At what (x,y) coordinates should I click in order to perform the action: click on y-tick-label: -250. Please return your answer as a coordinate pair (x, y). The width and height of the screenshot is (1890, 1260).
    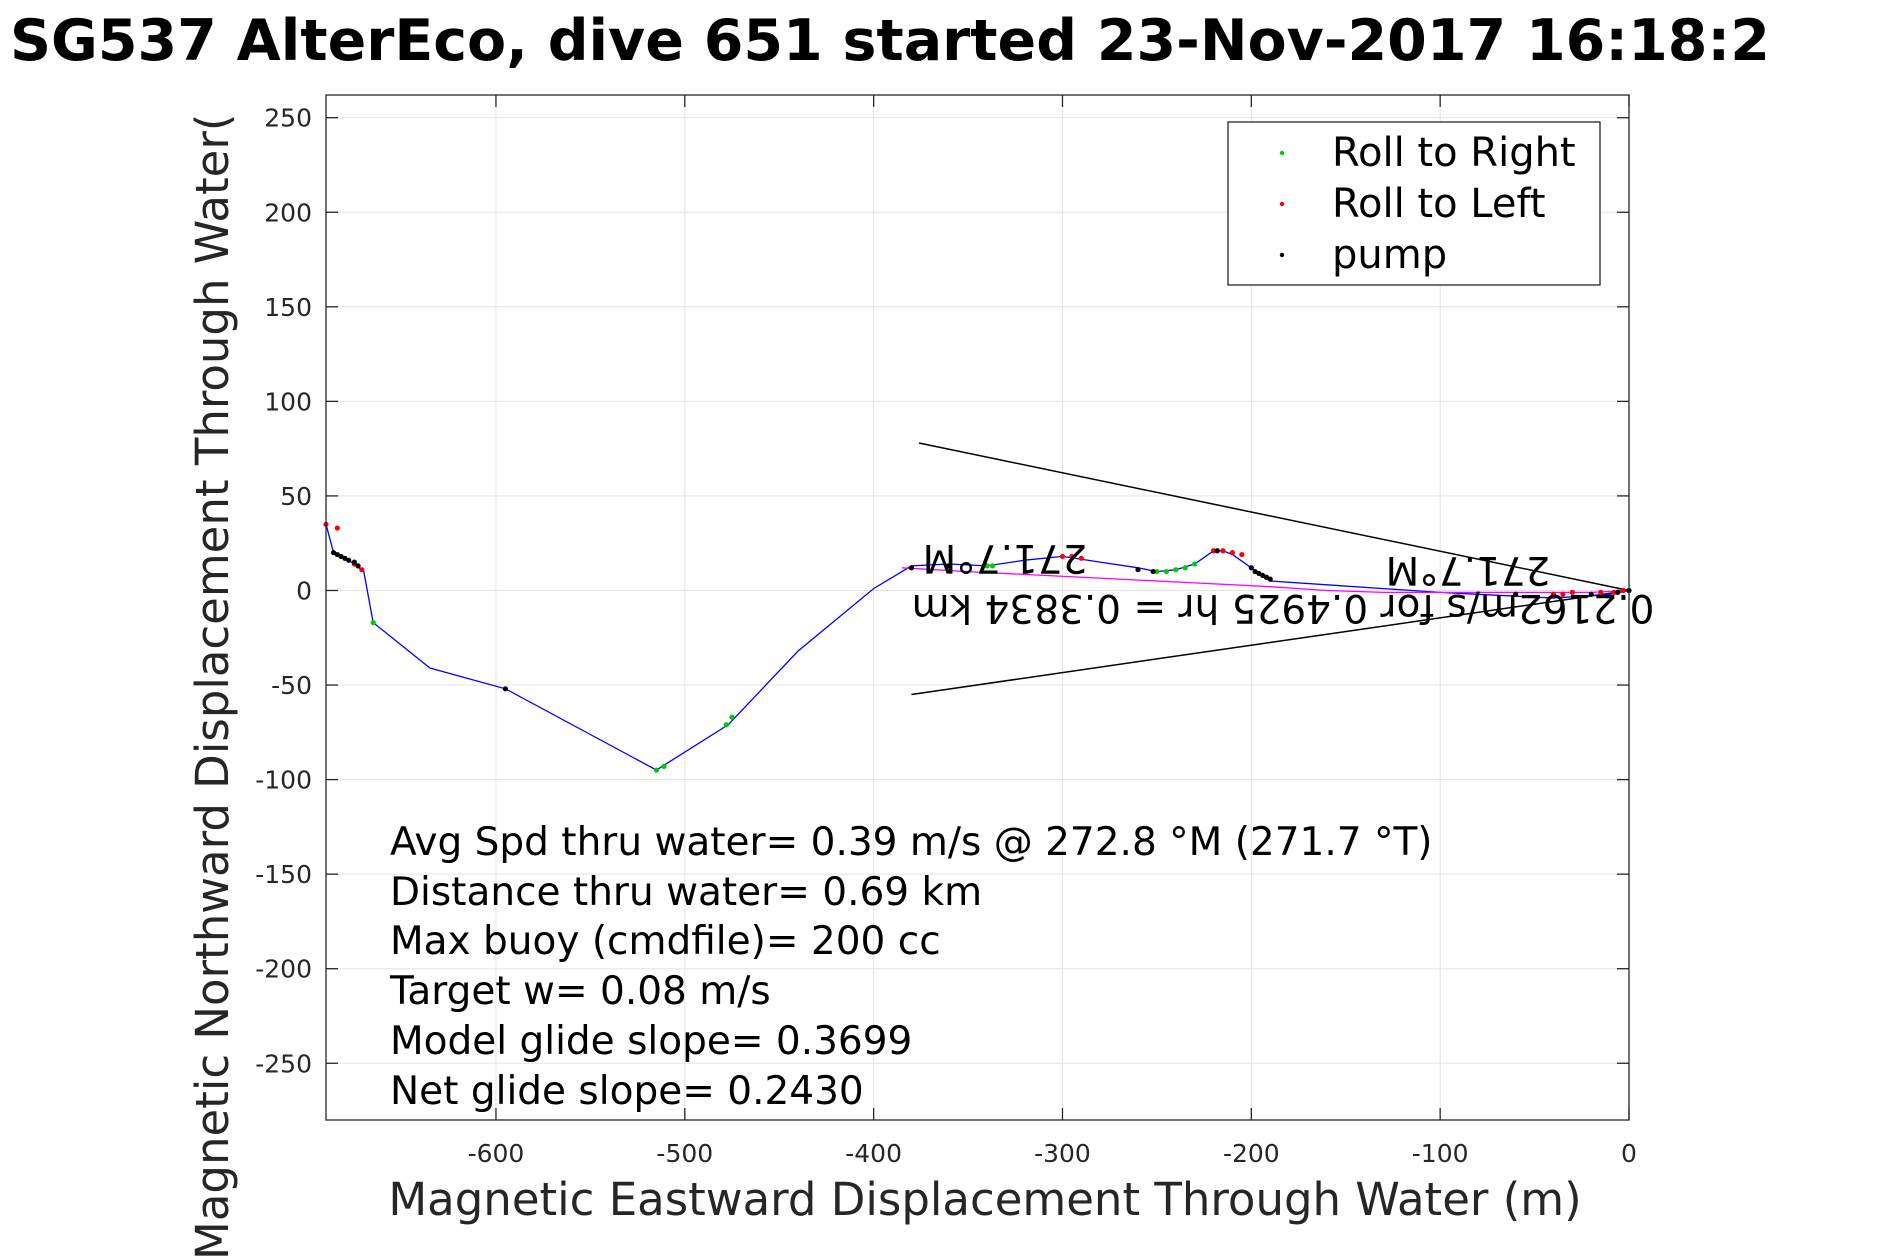
    Looking at the image, I should click on (283, 1063).